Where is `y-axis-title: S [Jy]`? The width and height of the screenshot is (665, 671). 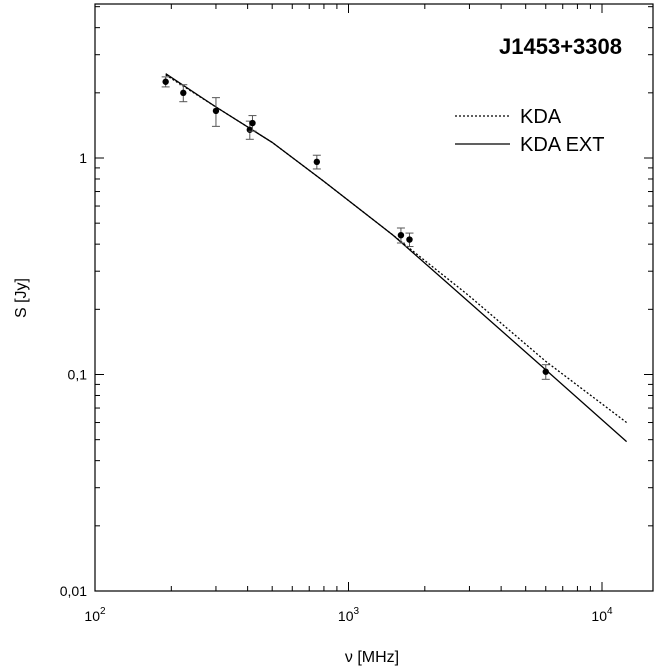
y-axis-title: S [Jy] is located at coordinates (21, 298).